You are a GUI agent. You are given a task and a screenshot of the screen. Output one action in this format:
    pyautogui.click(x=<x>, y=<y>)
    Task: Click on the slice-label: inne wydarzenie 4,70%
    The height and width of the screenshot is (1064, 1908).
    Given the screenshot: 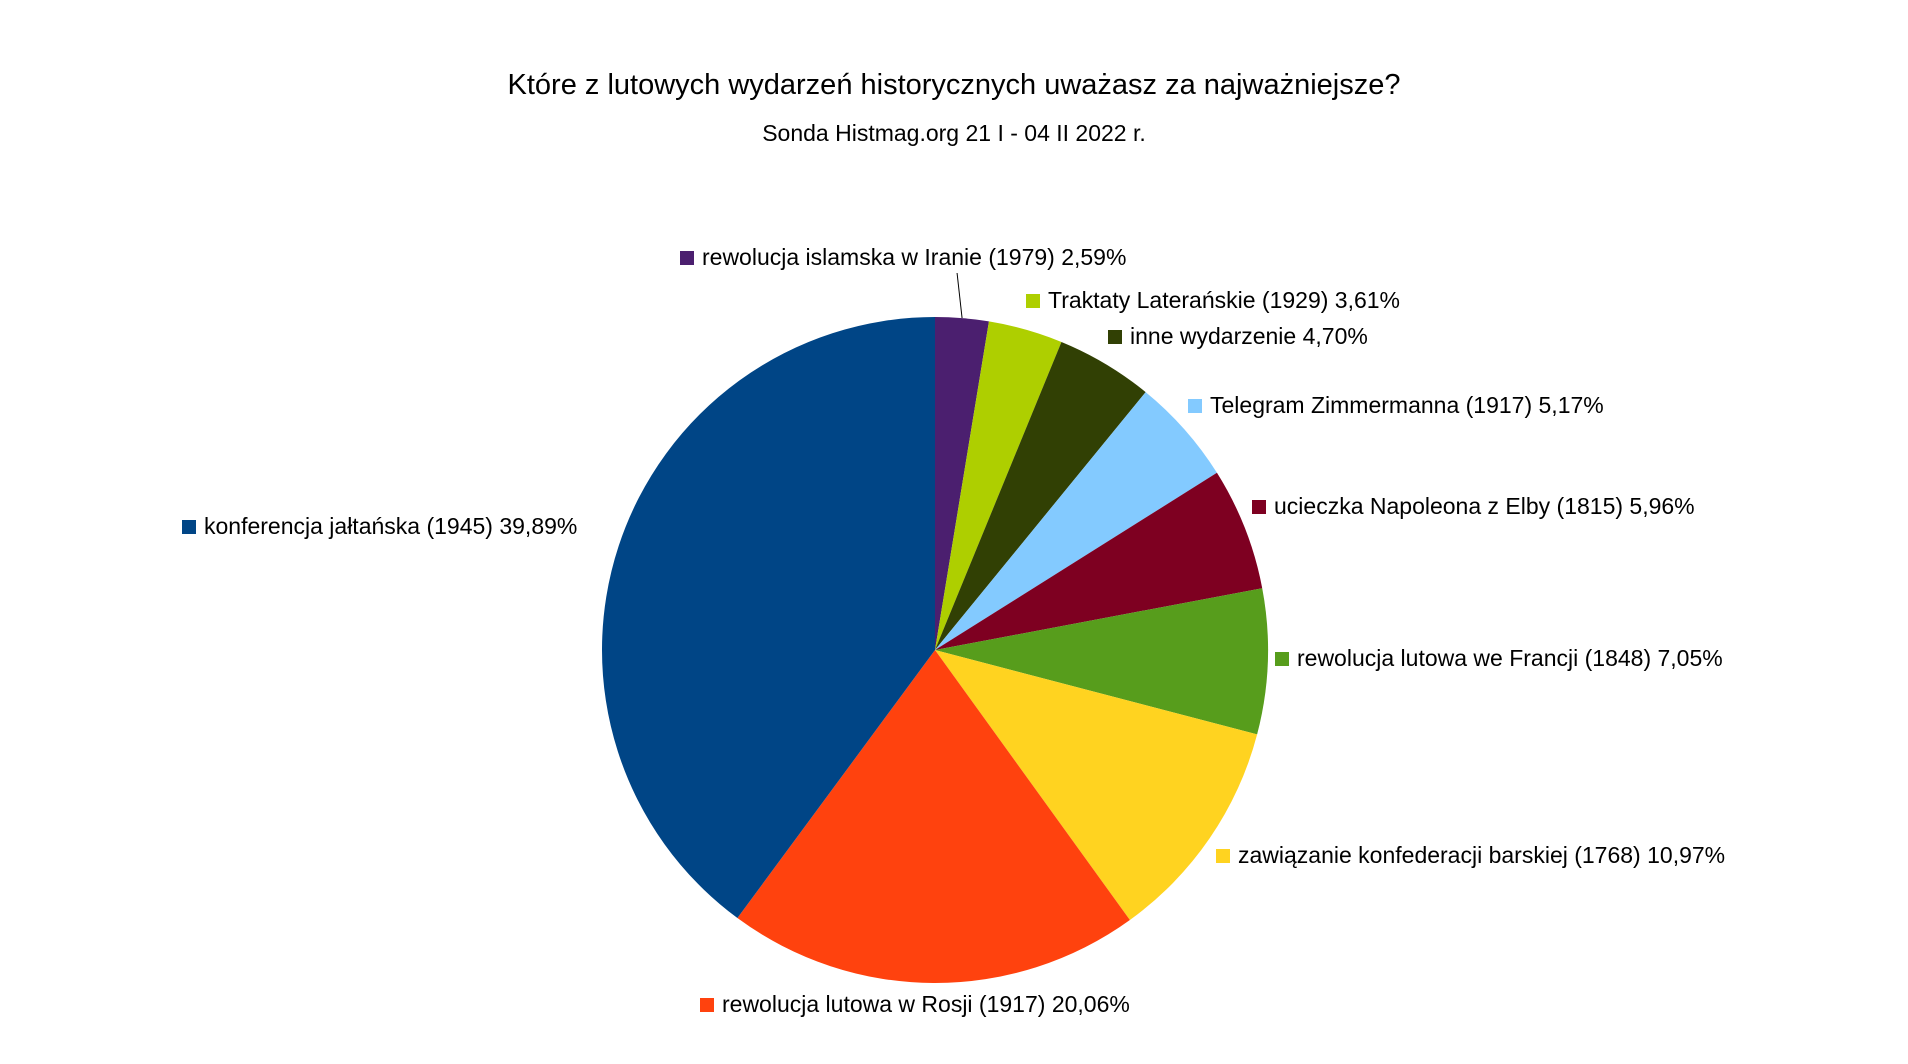 What is the action you would take?
    pyautogui.click(x=1249, y=336)
    